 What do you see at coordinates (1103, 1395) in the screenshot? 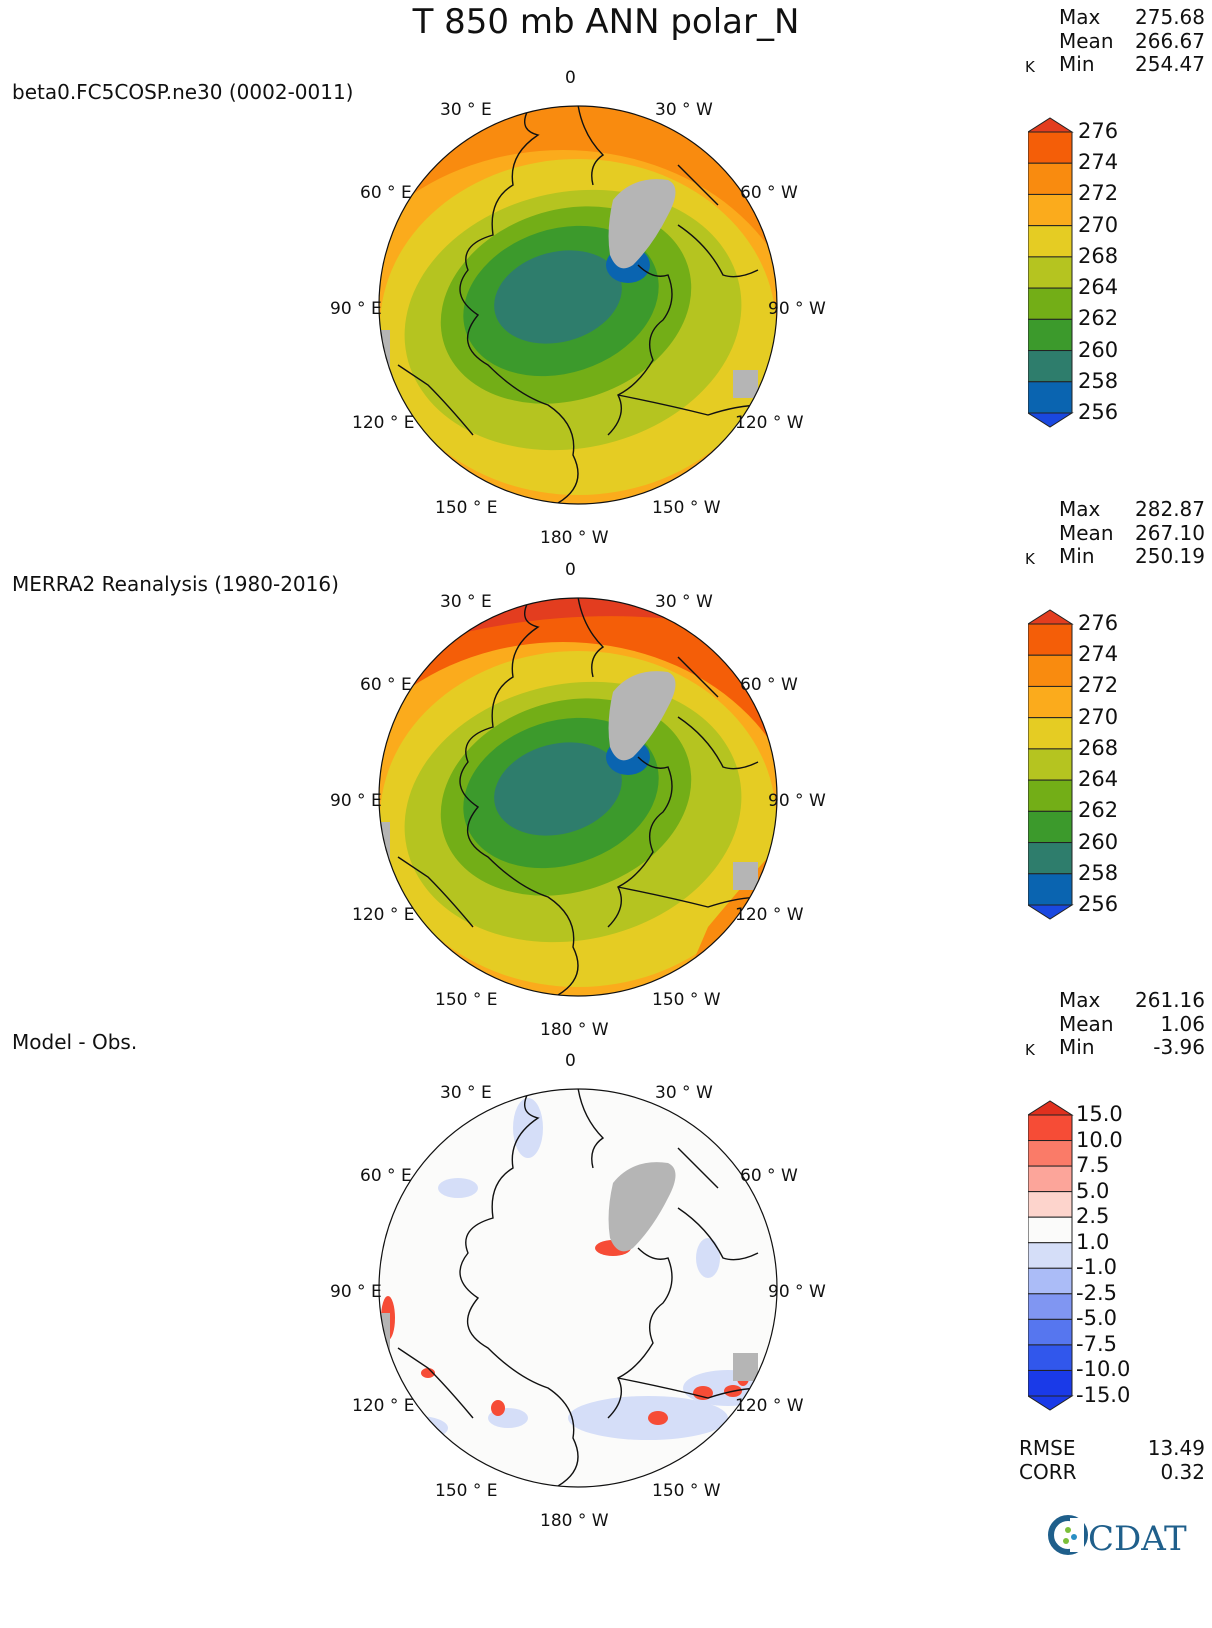
I see `colorbar-tick-label: -15.0` at bounding box center [1103, 1395].